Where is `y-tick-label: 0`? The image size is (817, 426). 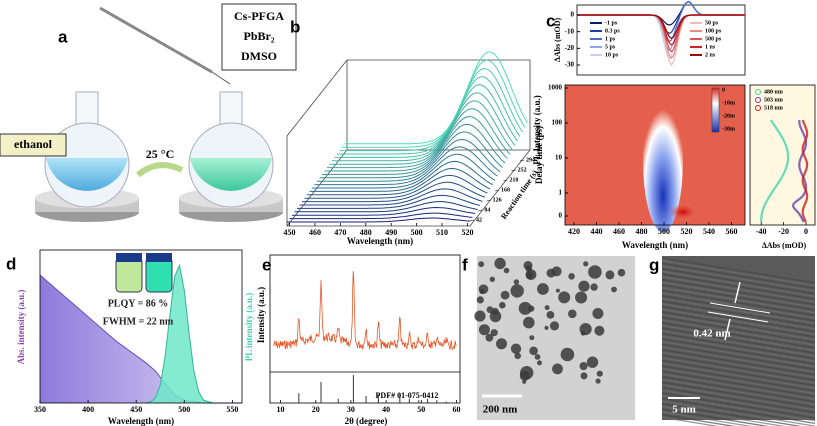 y-tick-label: 0 is located at coordinates (561, 216).